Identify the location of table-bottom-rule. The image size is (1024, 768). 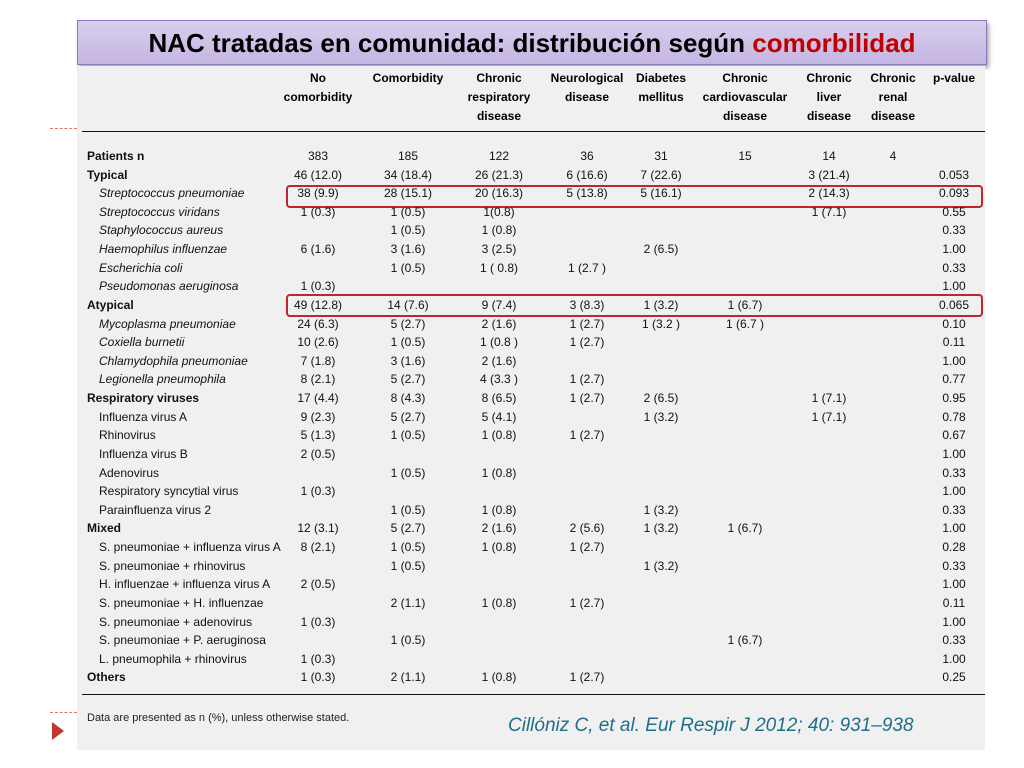
(533, 694).